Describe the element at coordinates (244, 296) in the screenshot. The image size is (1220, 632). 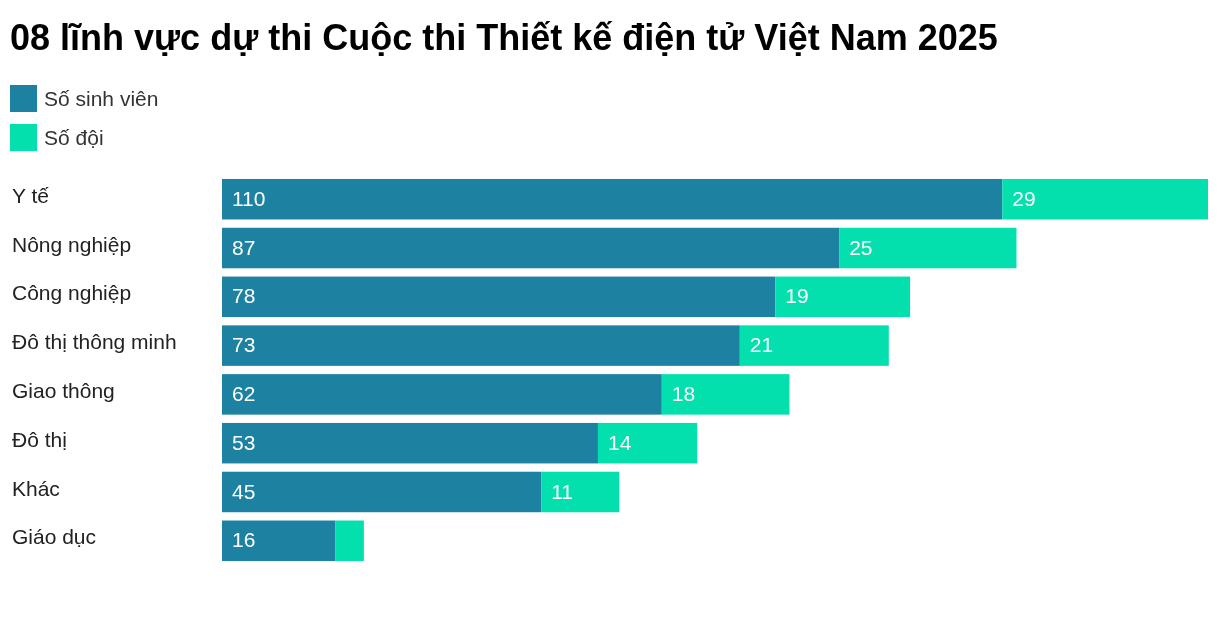
I see `data-label: 78` at that location.